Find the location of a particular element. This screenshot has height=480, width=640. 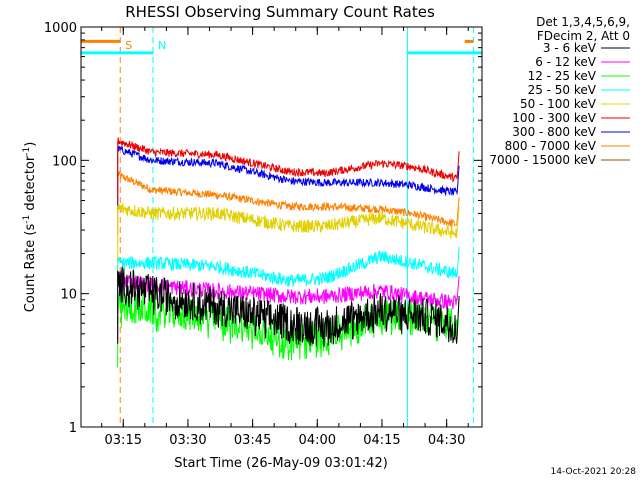

x-tick-label-5: 04:30 is located at coordinates (446, 440).